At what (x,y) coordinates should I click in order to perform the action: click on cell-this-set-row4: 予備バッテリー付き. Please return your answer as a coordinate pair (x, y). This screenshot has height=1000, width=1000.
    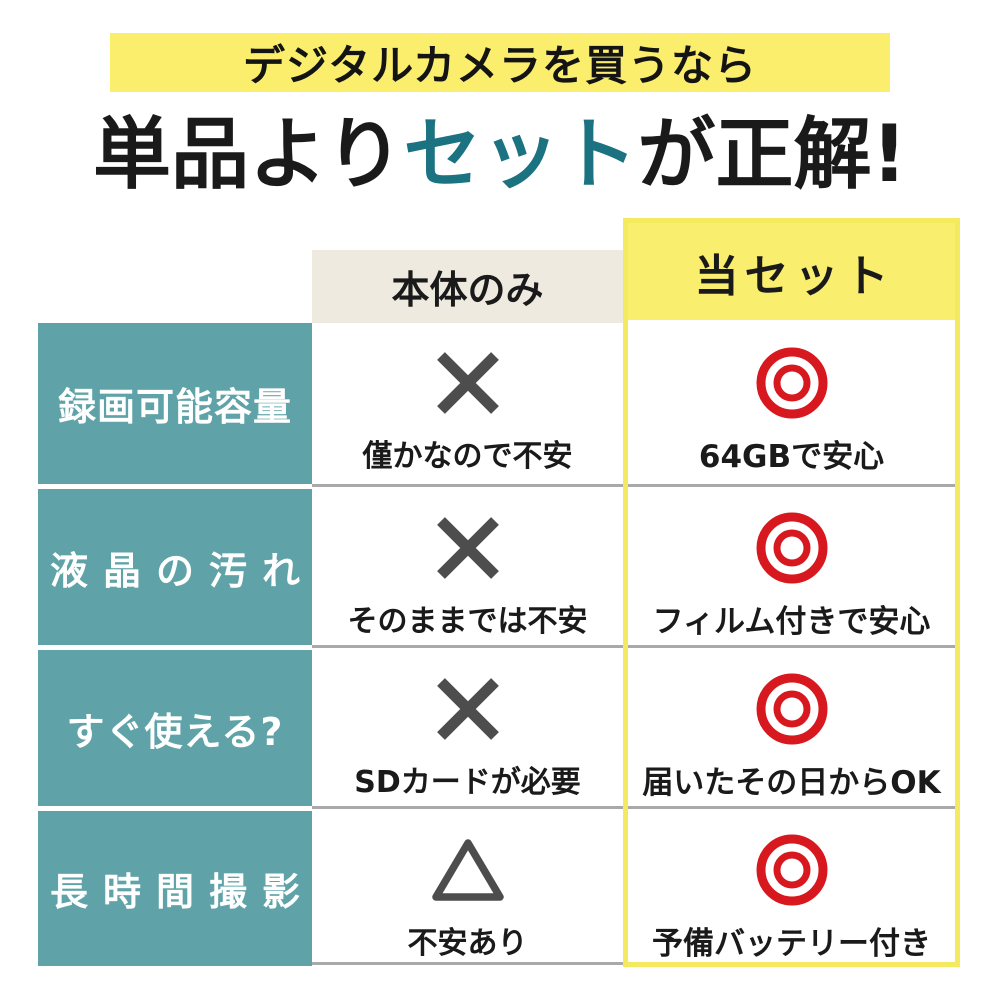
    Looking at the image, I should click on (791, 888).